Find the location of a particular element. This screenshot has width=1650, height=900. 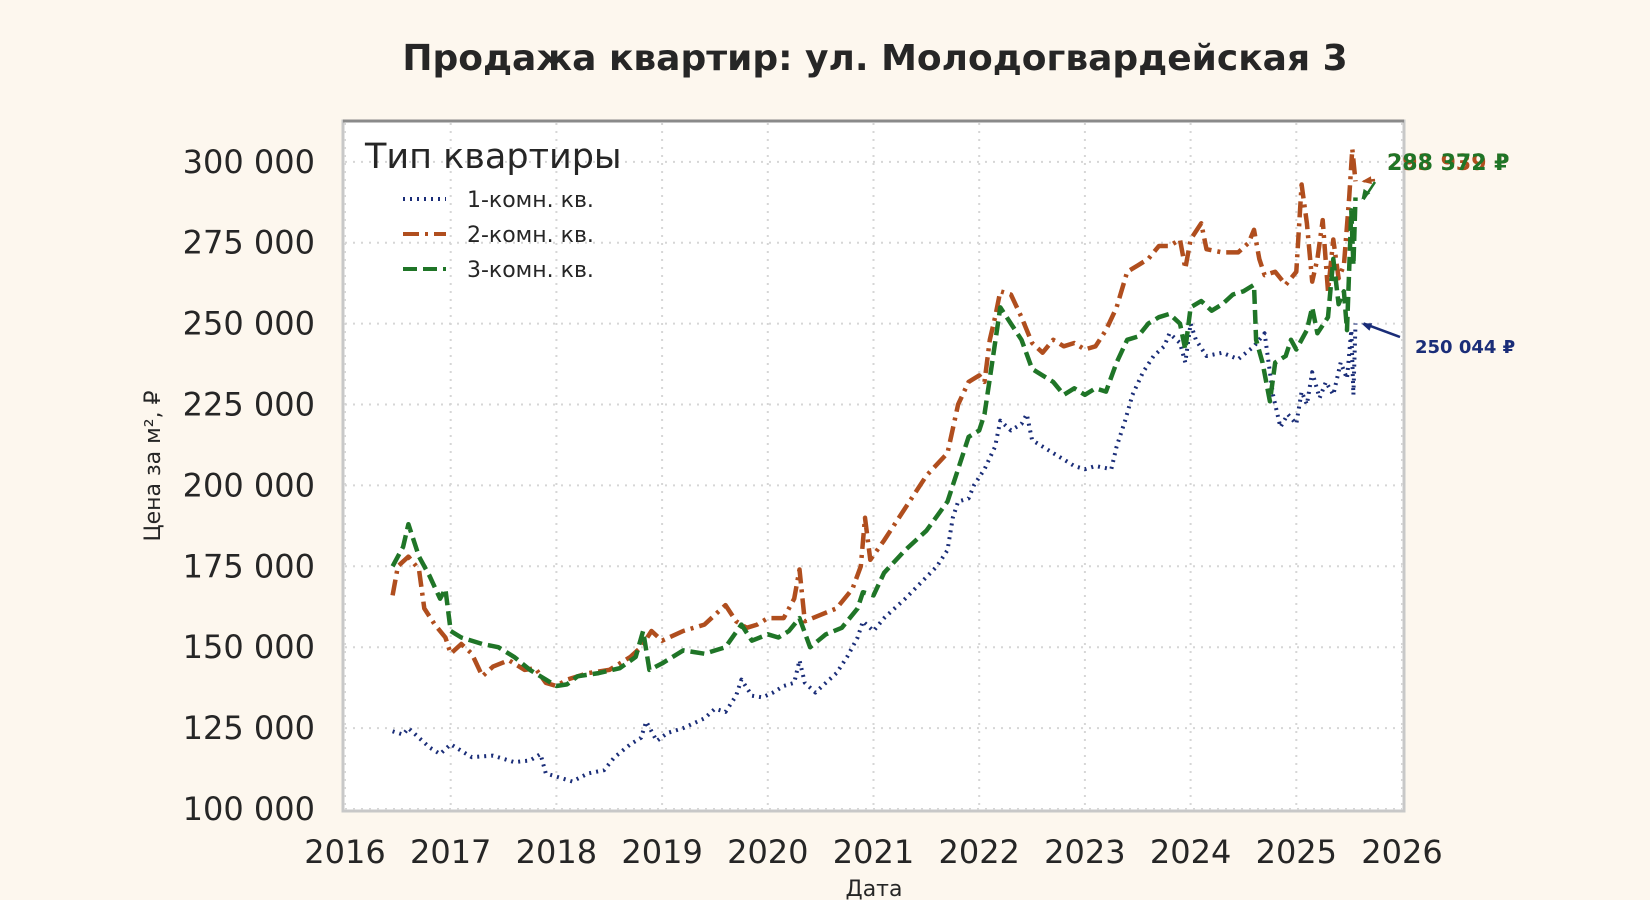

x-tick-label: 2025 is located at coordinates (1296, 852).